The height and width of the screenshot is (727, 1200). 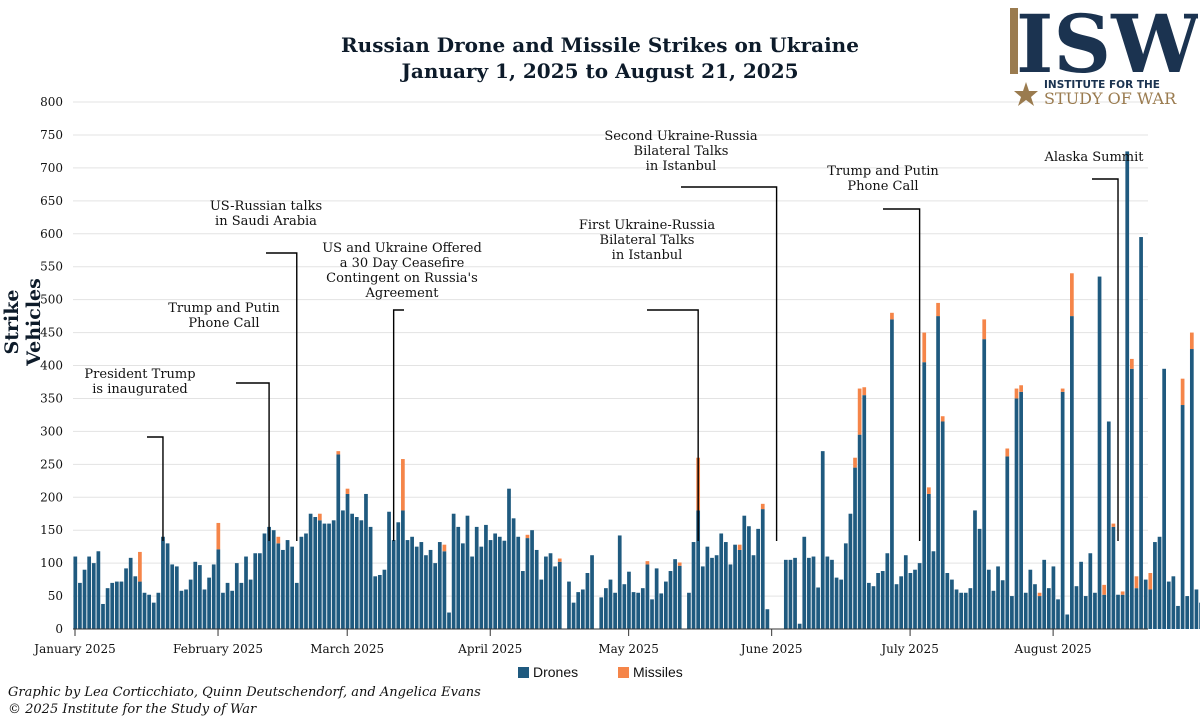 What do you see at coordinates (51, 497) in the screenshot?
I see `y-tick-label: 200` at bounding box center [51, 497].